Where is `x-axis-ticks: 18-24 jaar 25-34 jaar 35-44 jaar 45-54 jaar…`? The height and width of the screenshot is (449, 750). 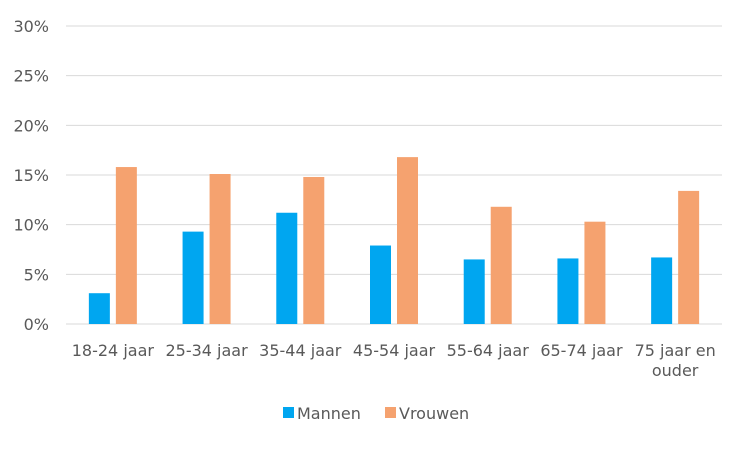 x-axis-ticks: 18-24 jaar 25-34 jaar 35-44 jaar 45-54 jaar… is located at coordinates (394, 360).